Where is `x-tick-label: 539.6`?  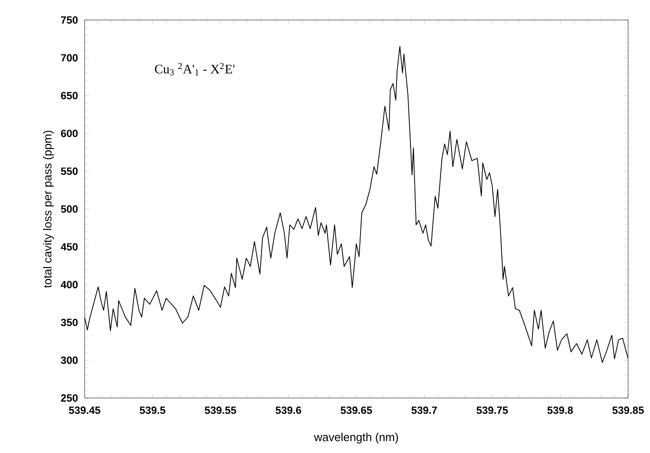 x-tick-label: 539.6 is located at coordinates (289, 410).